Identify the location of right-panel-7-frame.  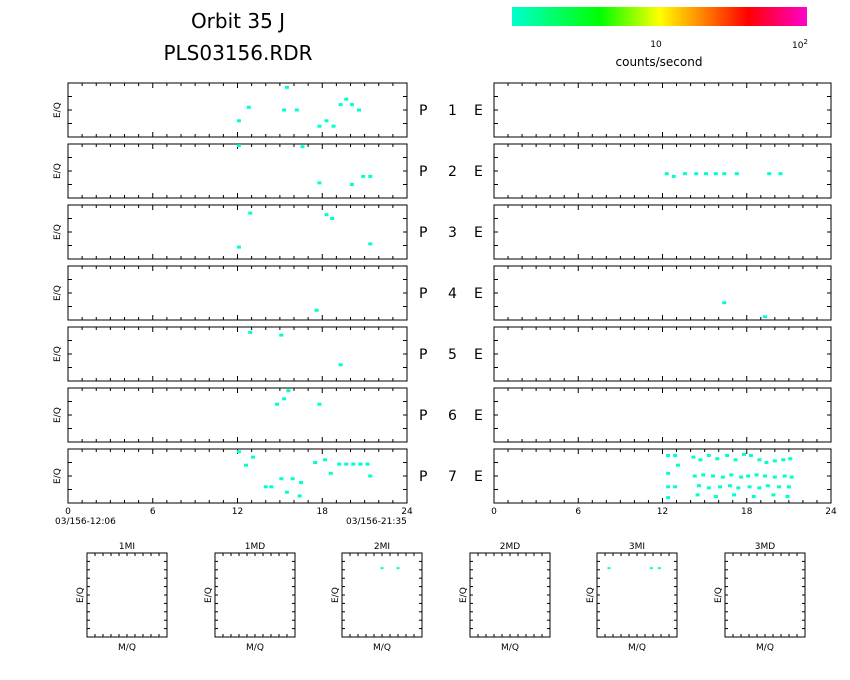
(662, 476).